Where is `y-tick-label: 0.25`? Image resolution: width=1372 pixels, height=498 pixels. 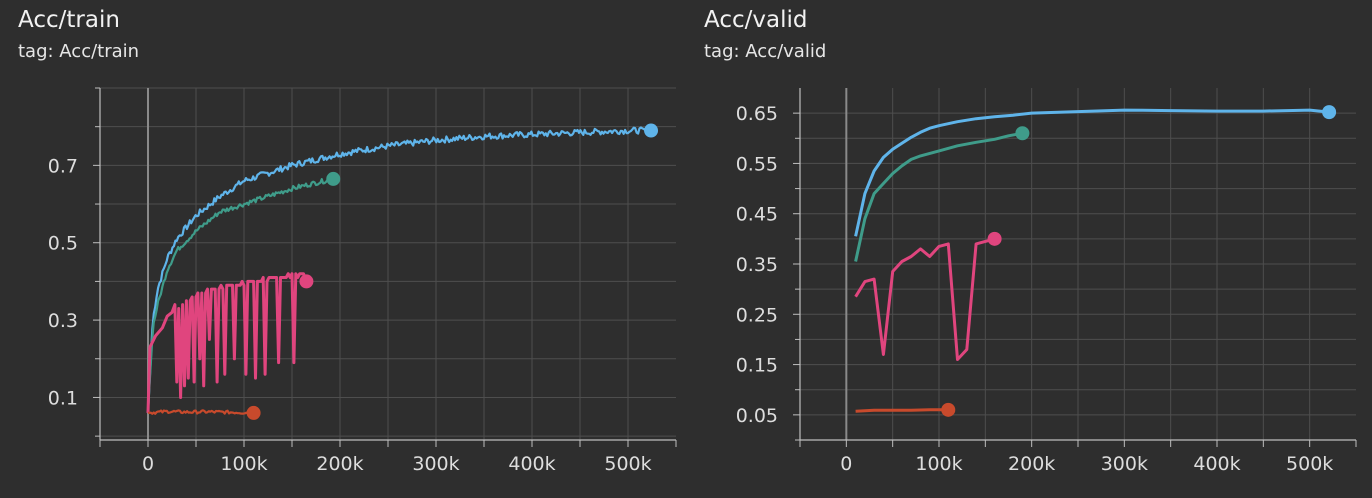
y-tick-label: 0.25 is located at coordinates (757, 315).